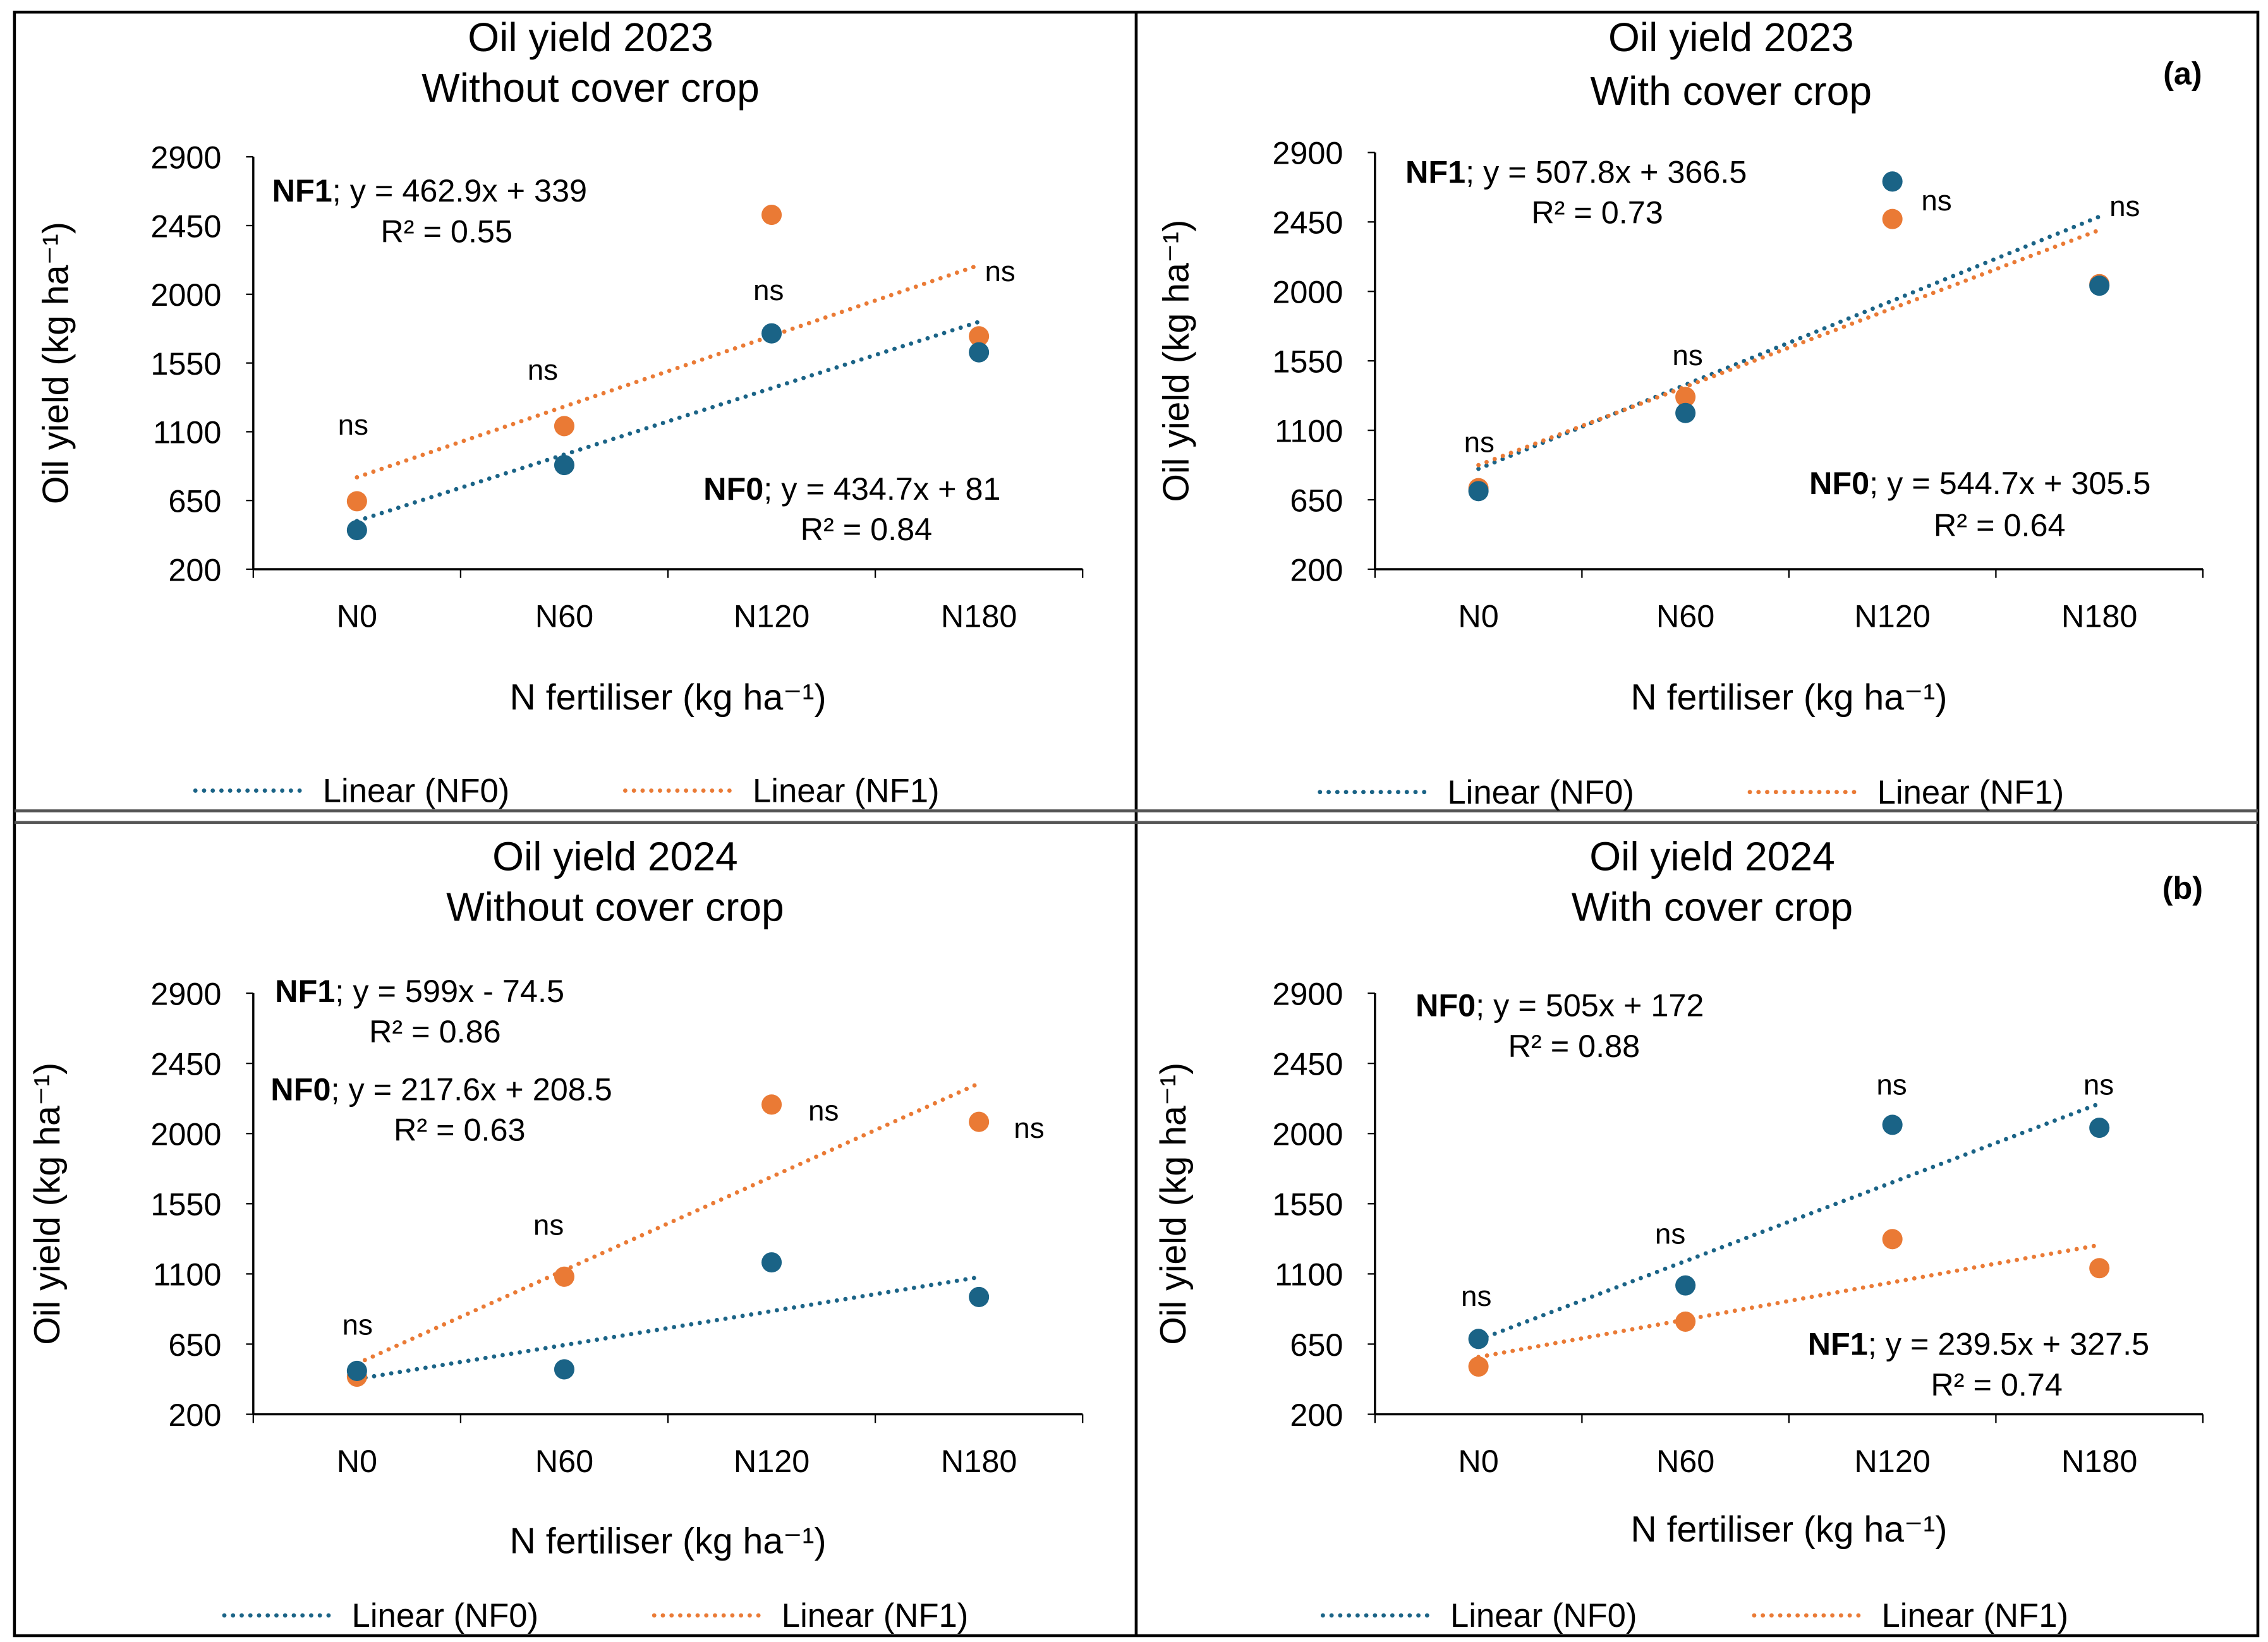 This screenshot has height=1642, width=2268. What do you see at coordinates (867, 529) in the screenshot?
I see `r-squared-nf0: R² = 0.84` at bounding box center [867, 529].